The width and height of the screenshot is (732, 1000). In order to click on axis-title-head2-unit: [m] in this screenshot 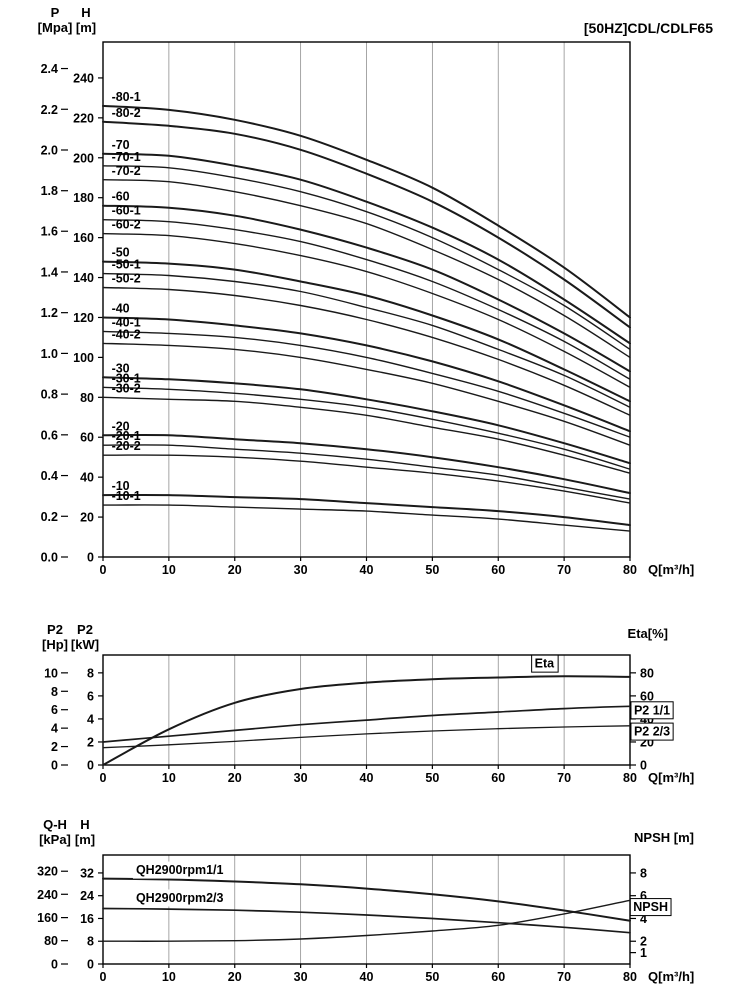, I will do `click(85, 839)`.